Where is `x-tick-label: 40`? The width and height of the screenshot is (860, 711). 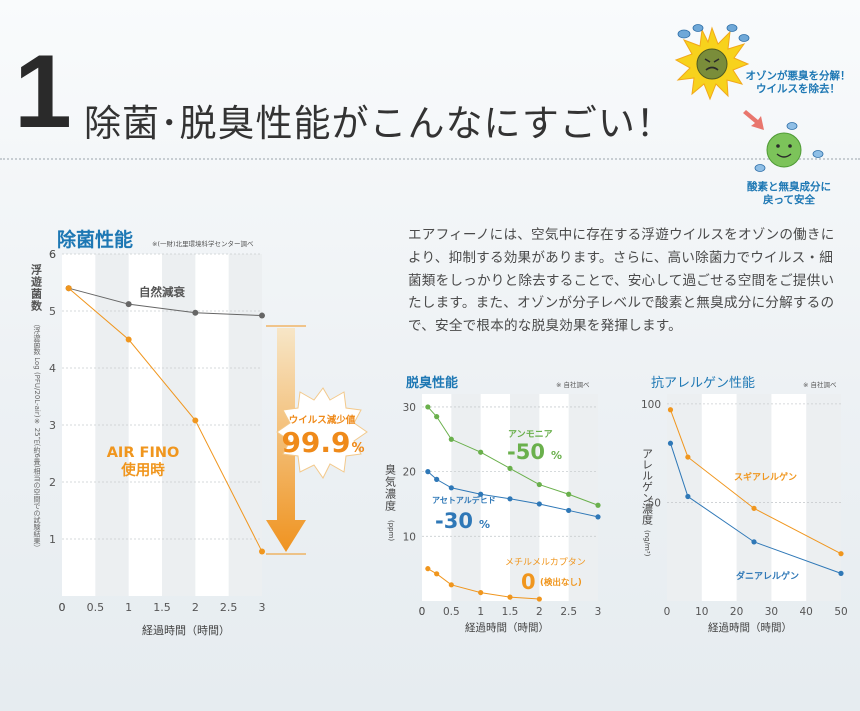
x-tick-label: 40 is located at coordinates (806, 612).